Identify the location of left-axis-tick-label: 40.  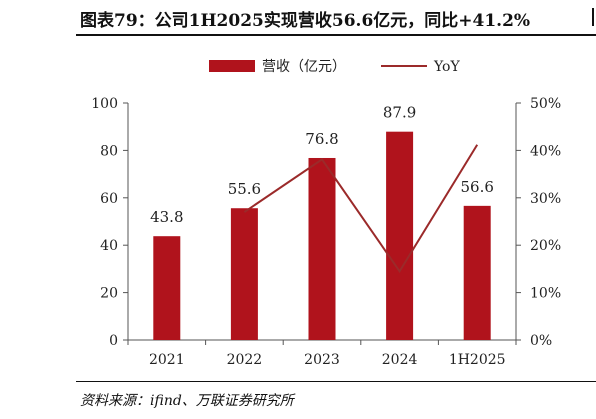
(109, 246).